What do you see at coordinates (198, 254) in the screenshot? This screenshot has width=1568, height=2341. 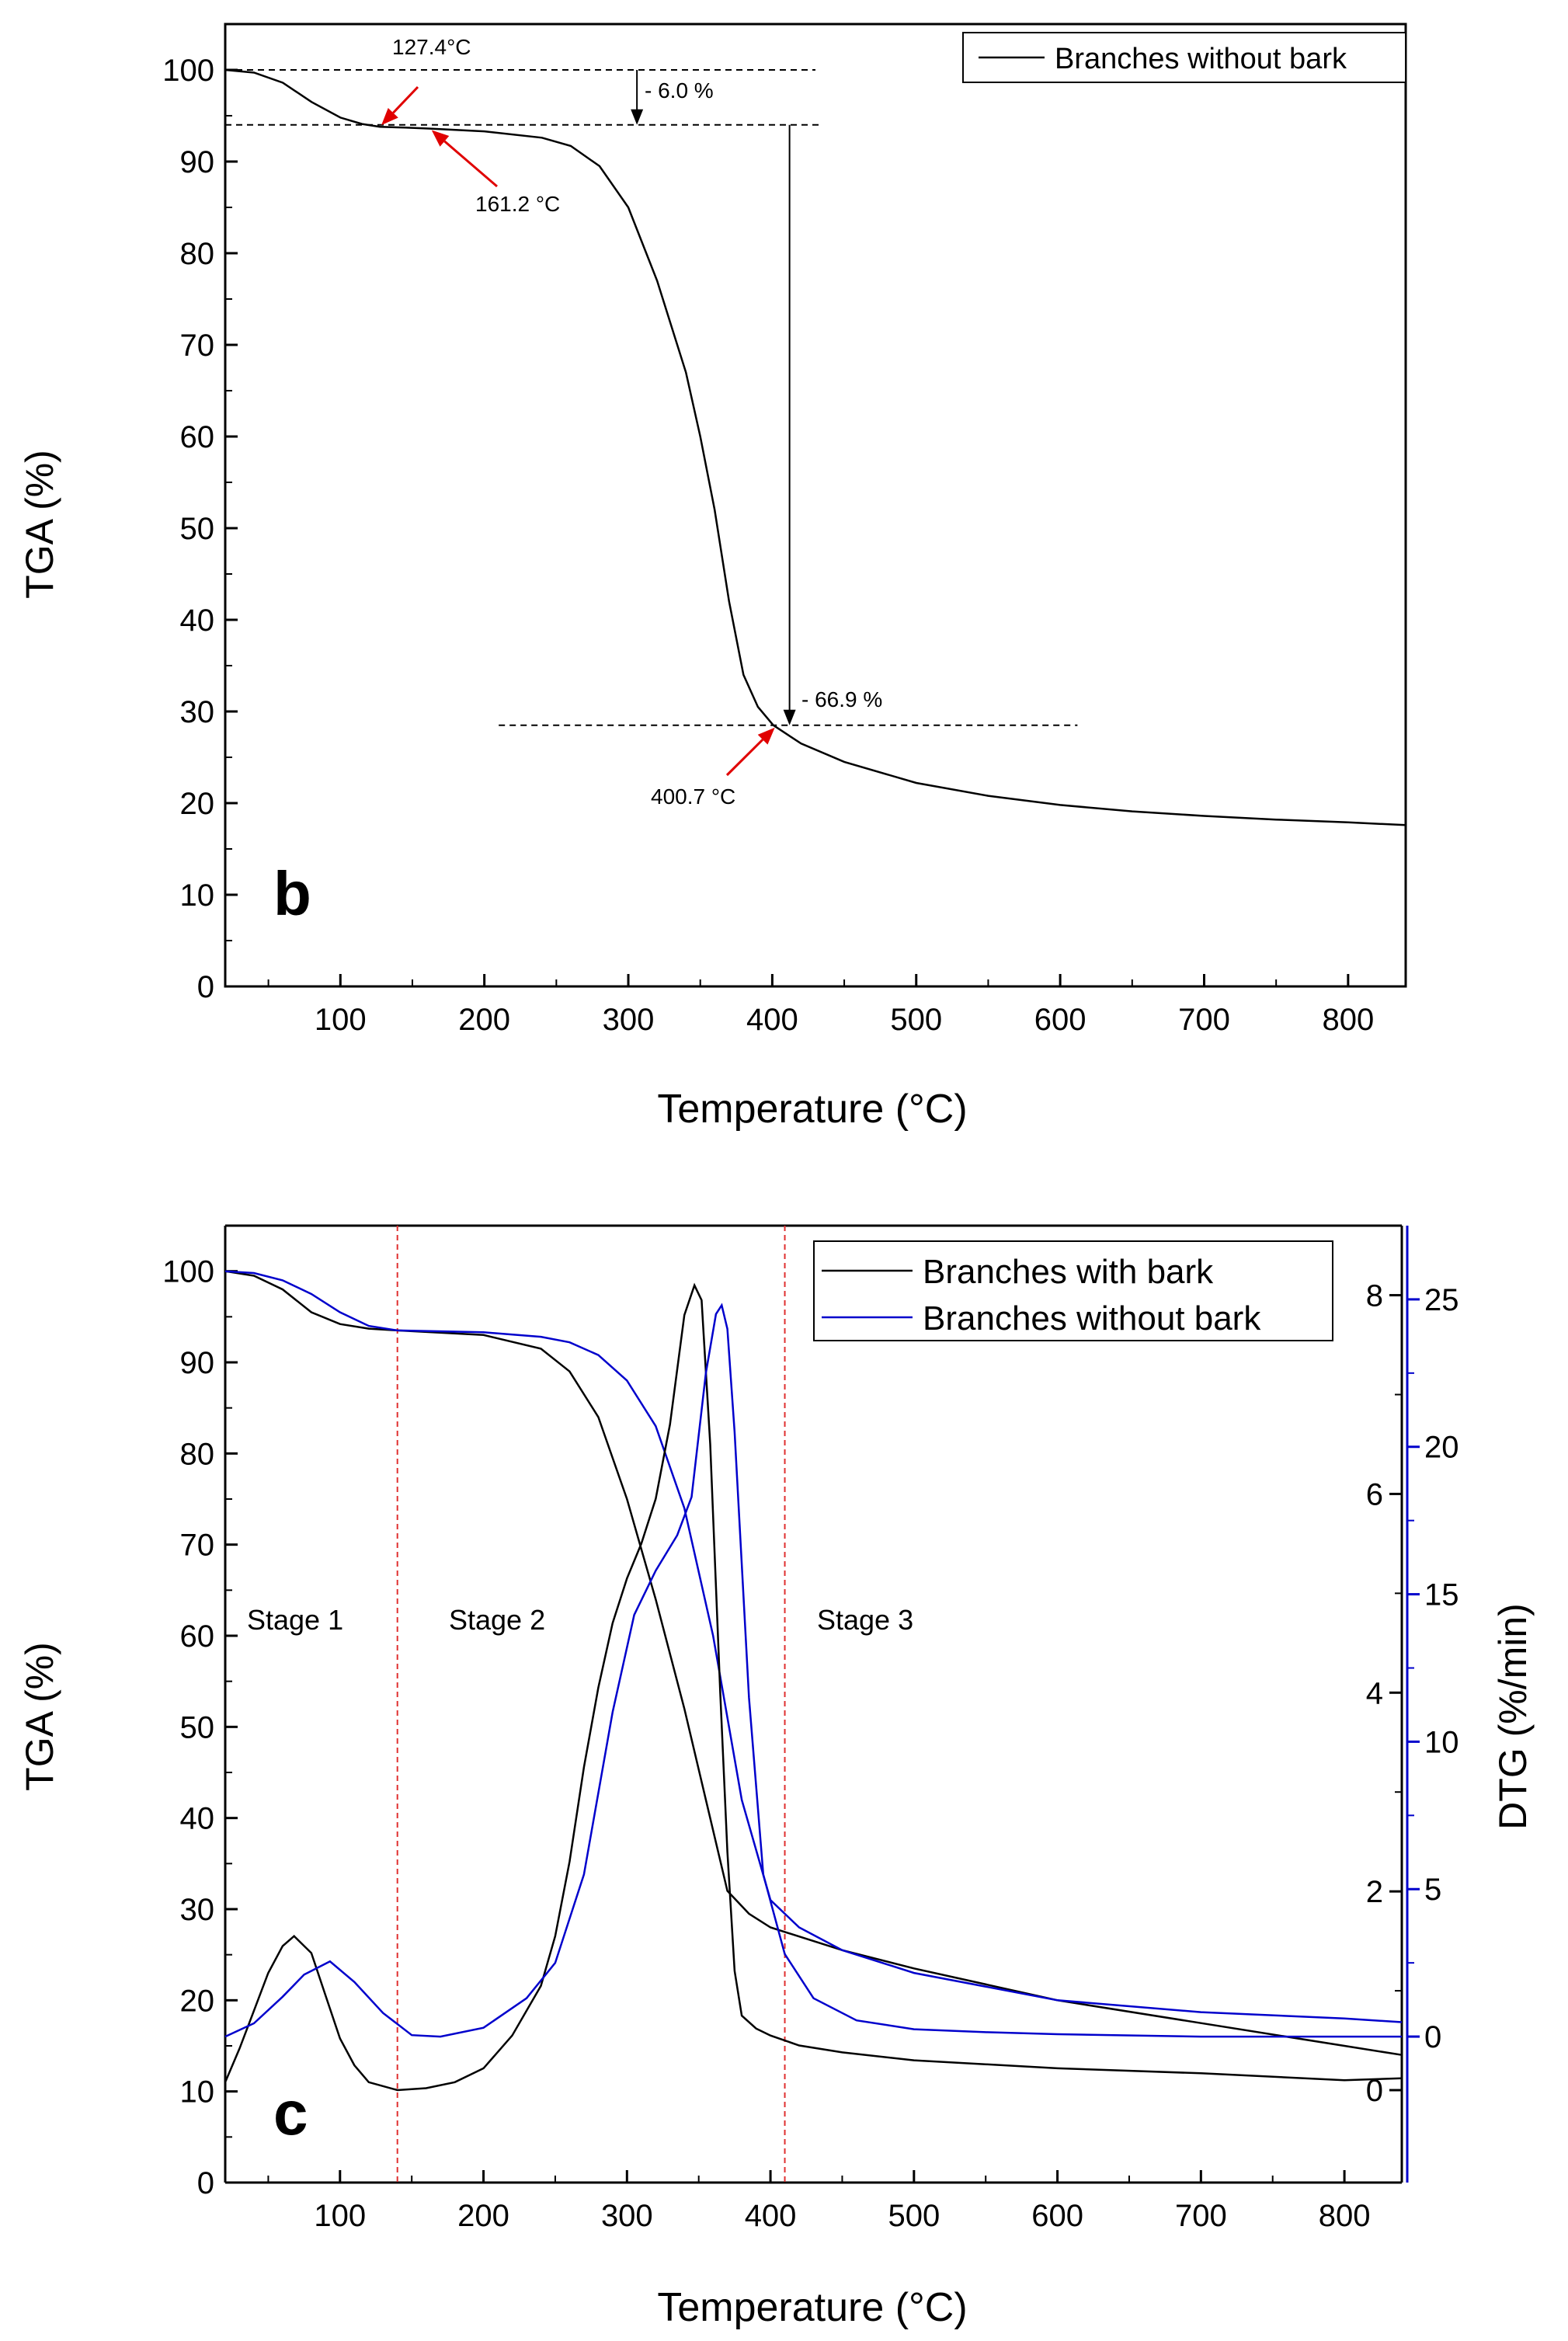 I see `chart-b-y-tick-label: 80` at bounding box center [198, 254].